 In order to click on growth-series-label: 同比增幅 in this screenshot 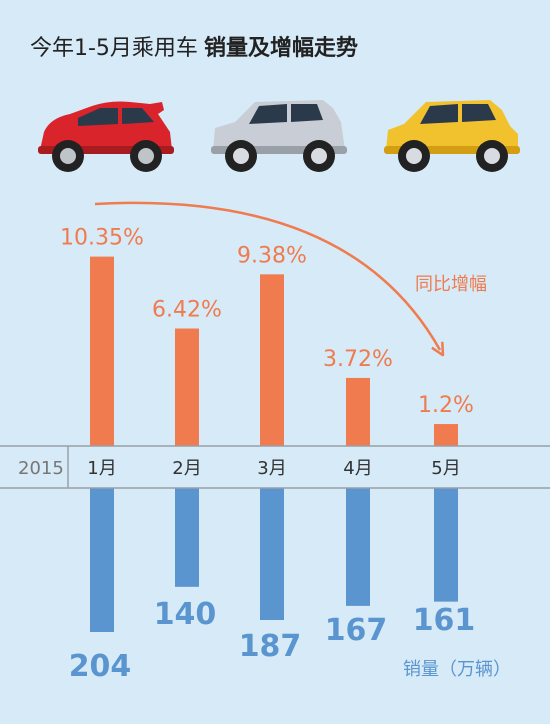, I will do `click(451, 284)`.